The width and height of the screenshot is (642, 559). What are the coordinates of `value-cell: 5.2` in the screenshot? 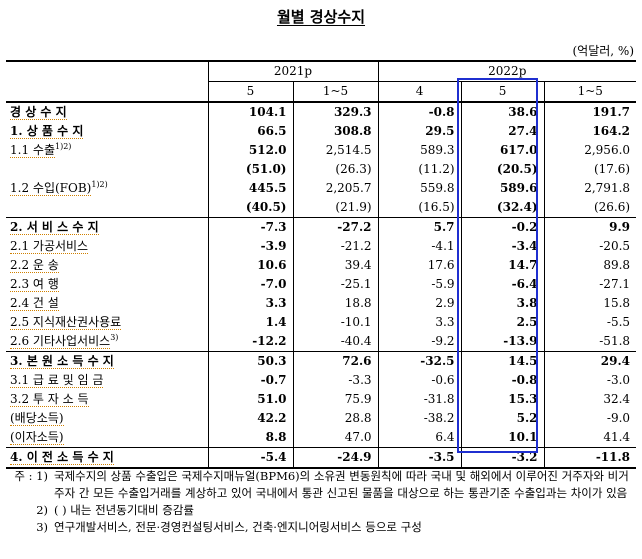 It's located at (502, 418).